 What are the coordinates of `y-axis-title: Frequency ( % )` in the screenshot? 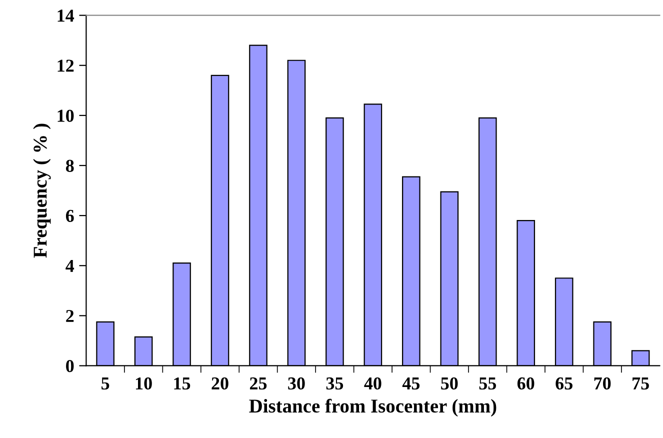 It's located at (42, 191).